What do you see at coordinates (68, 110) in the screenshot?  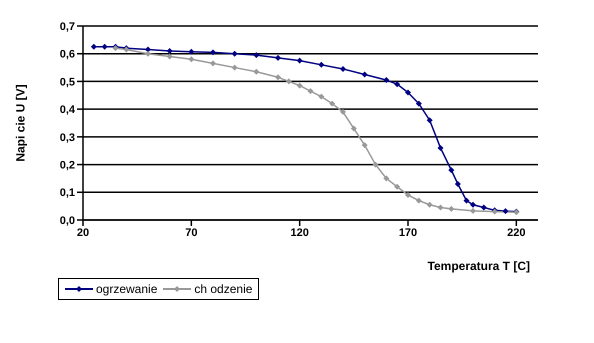 I see `y-tick-label: 0,4` at bounding box center [68, 110].